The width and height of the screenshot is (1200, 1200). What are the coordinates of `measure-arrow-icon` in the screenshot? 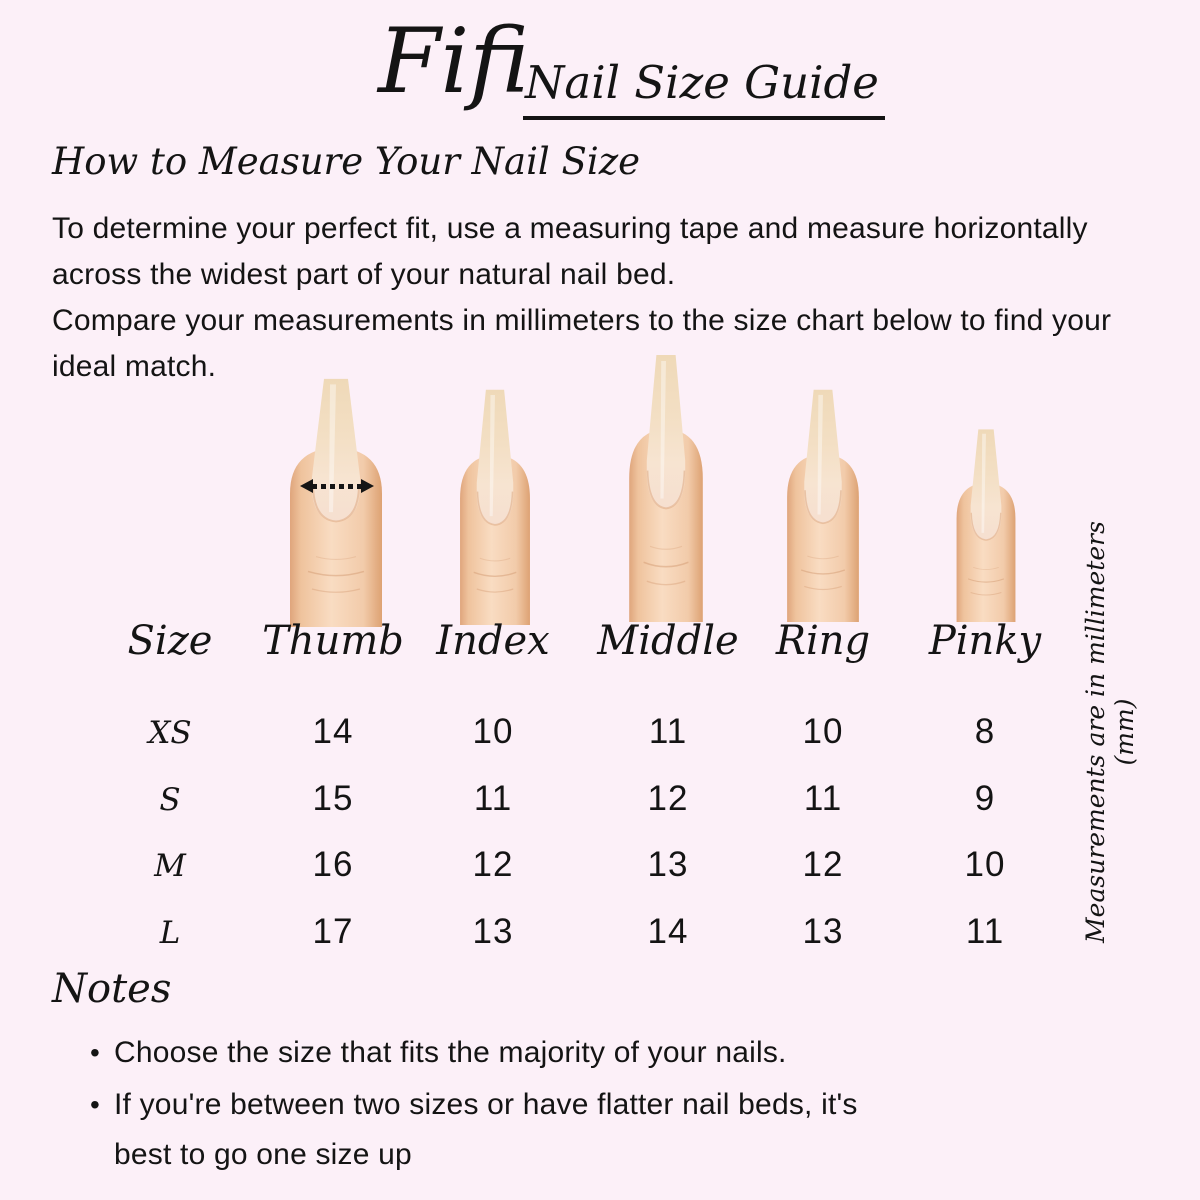 It's located at (337, 486).